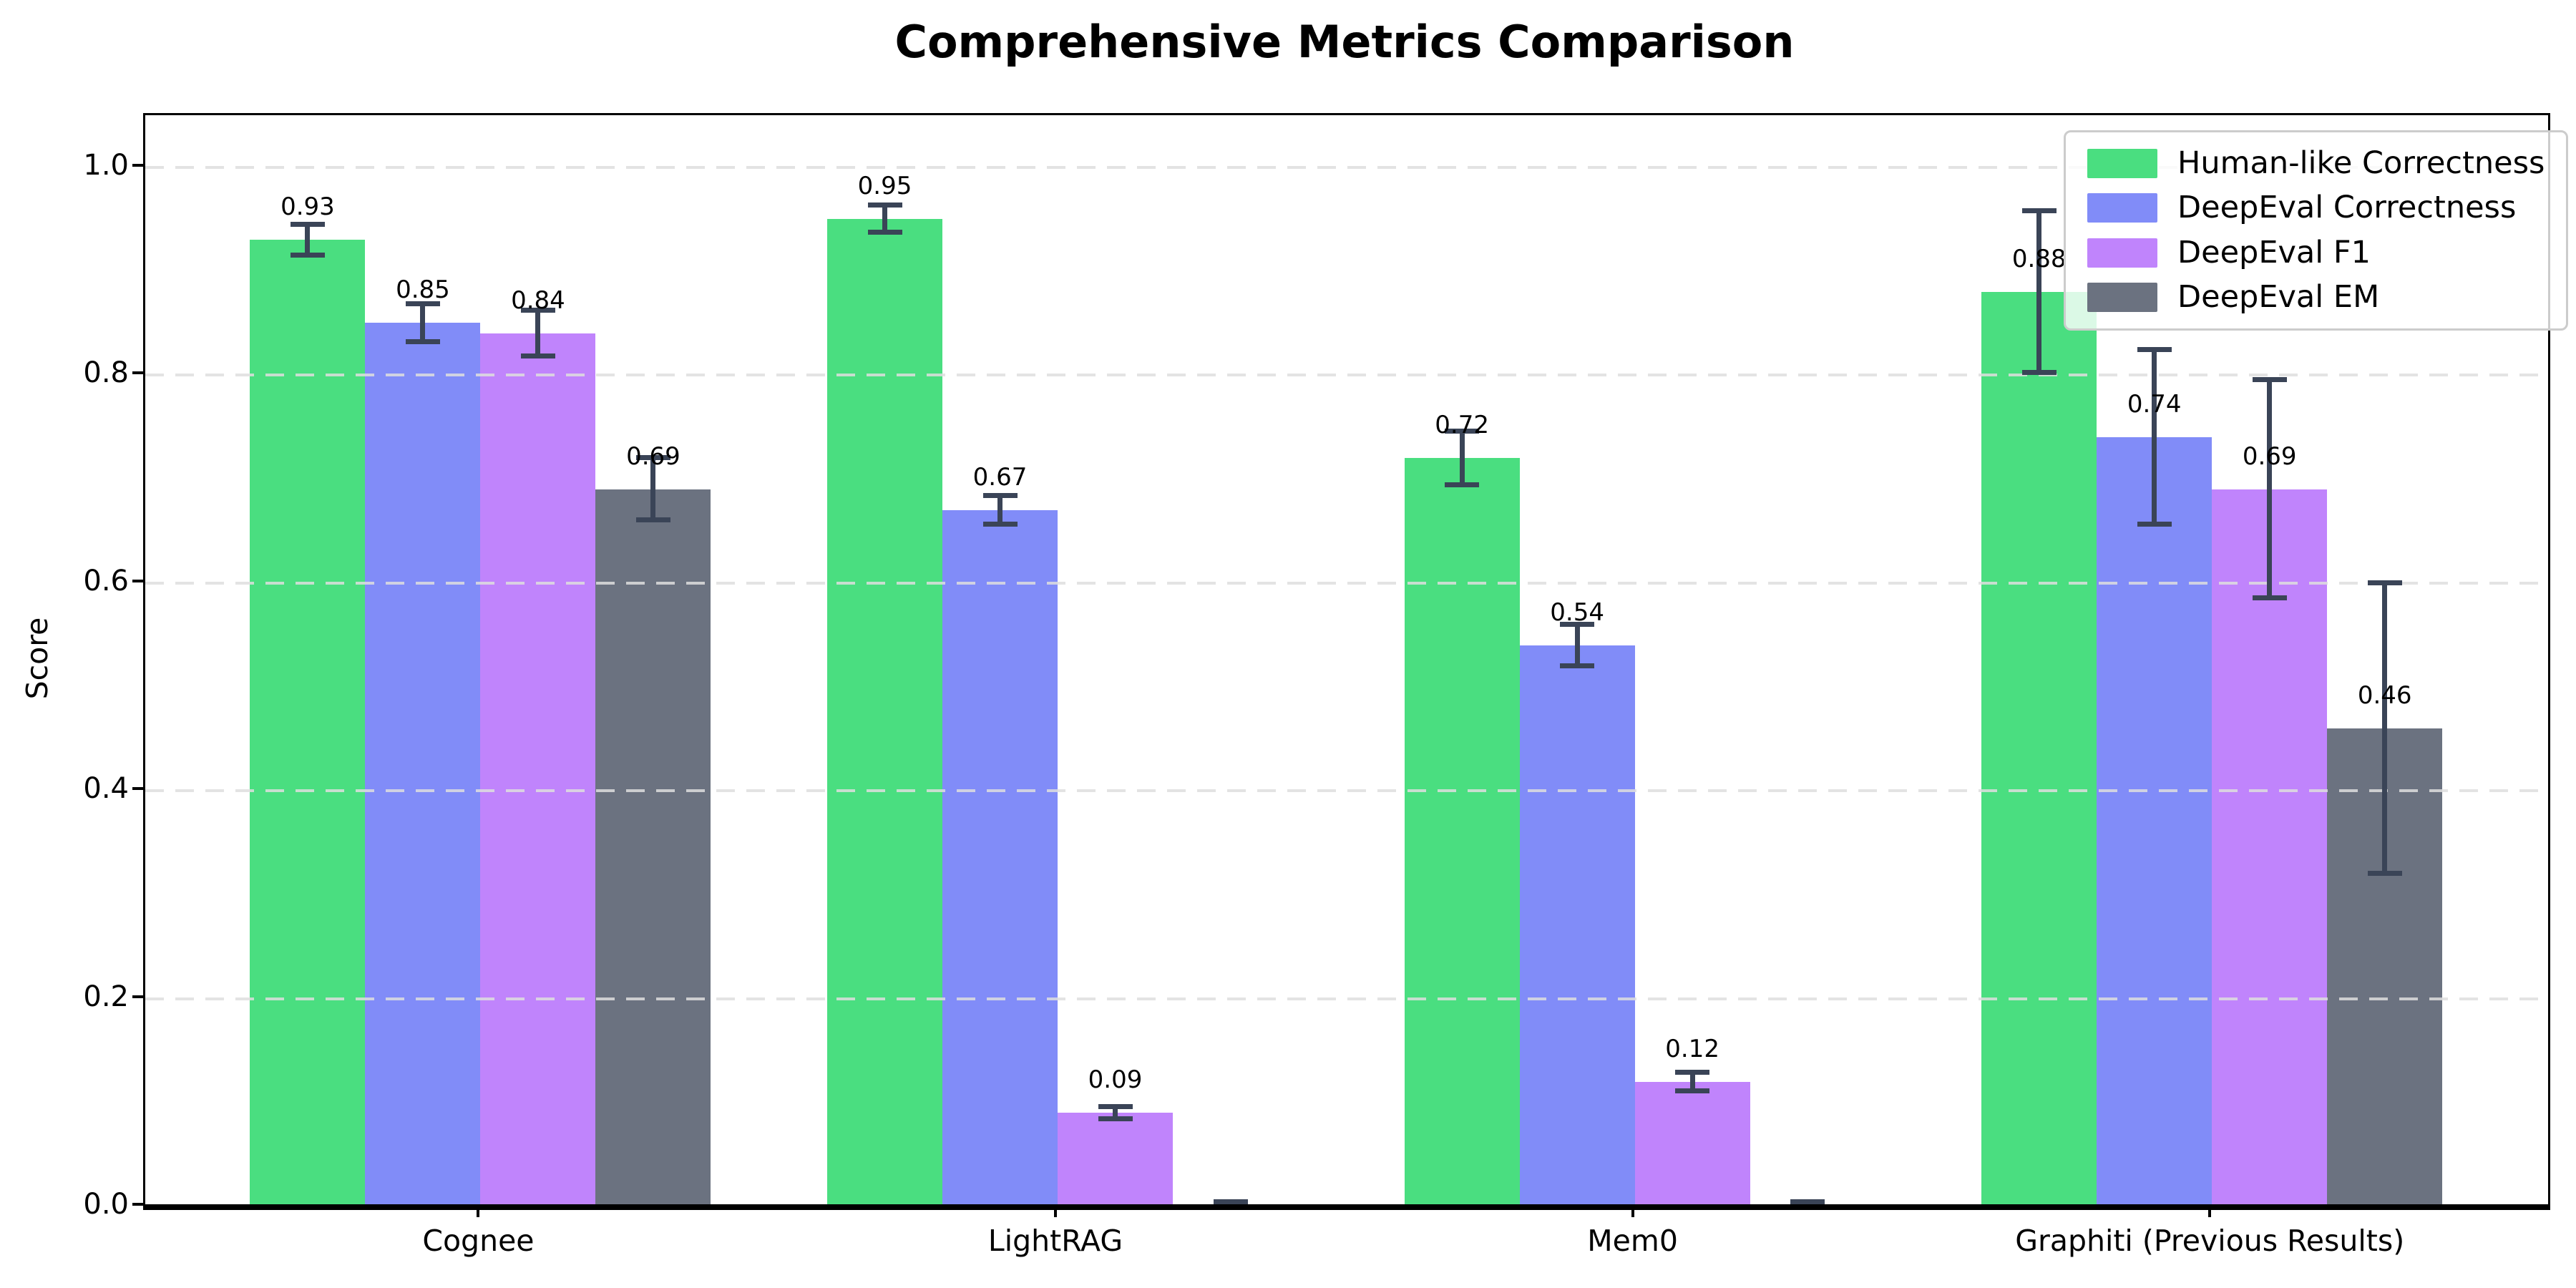 This screenshot has height=1288, width=2576. I want to click on x-category-label: Cognee, so click(478, 1241).